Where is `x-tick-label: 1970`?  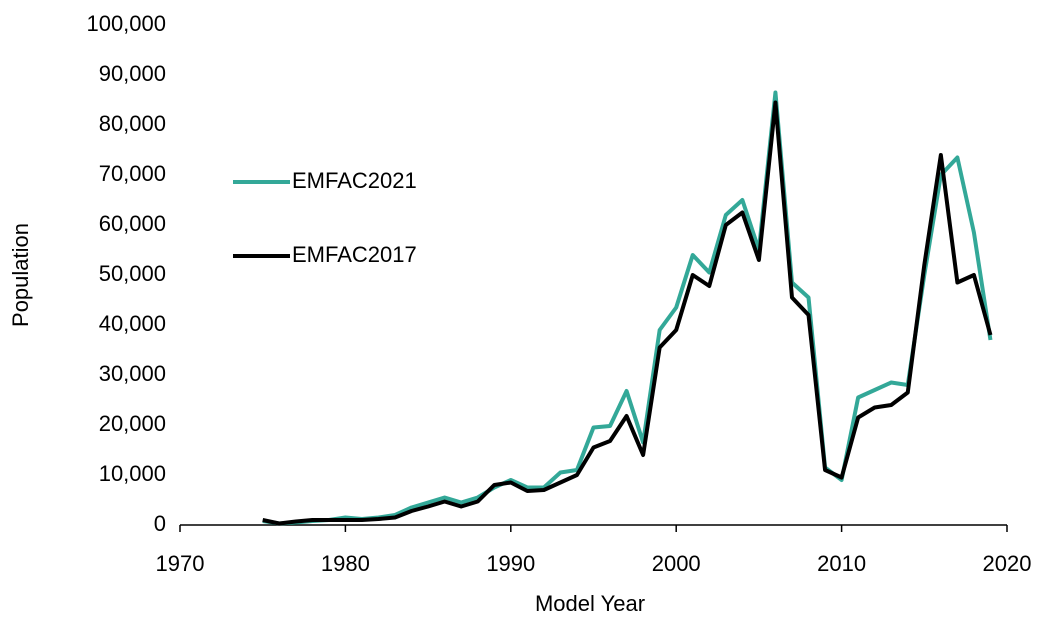 x-tick-label: 1970 is located at coordinates (180, 563).